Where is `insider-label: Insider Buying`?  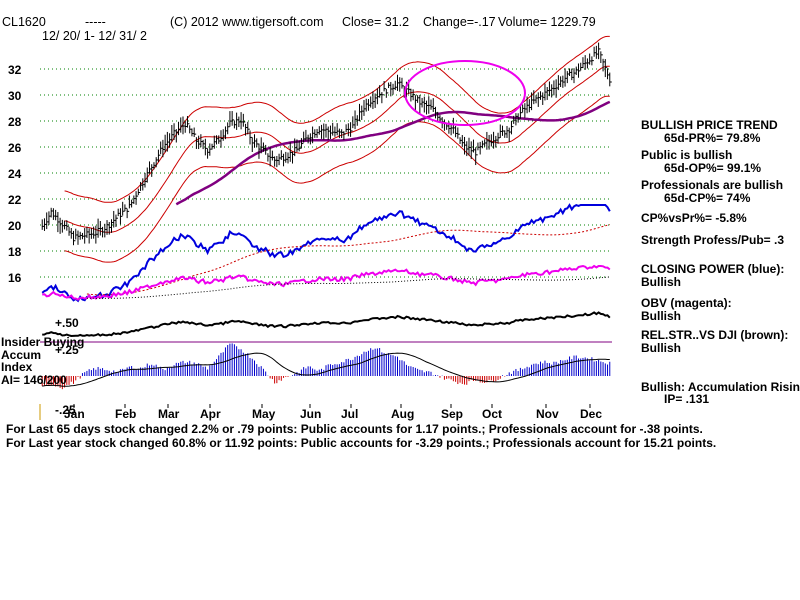 insider-label: Insider Buying is located at coordinates (42, 342).